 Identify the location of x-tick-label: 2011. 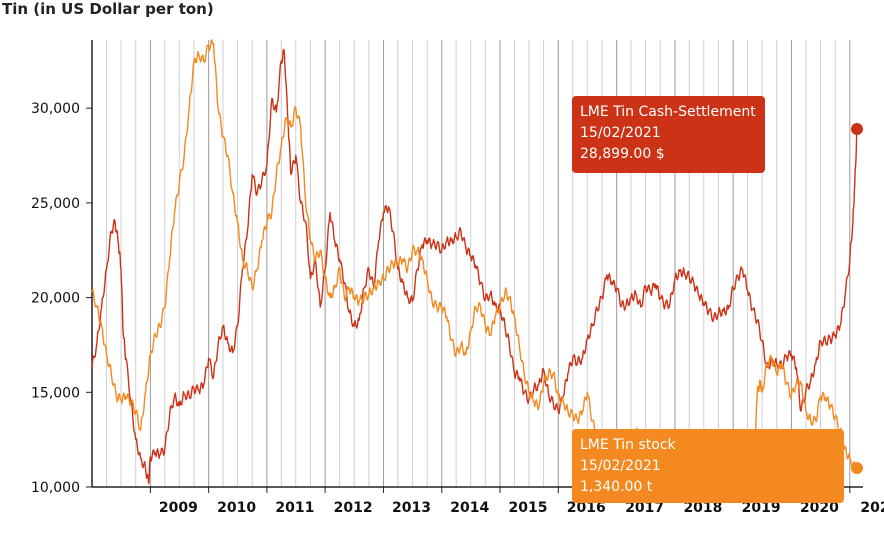
(294, 508).